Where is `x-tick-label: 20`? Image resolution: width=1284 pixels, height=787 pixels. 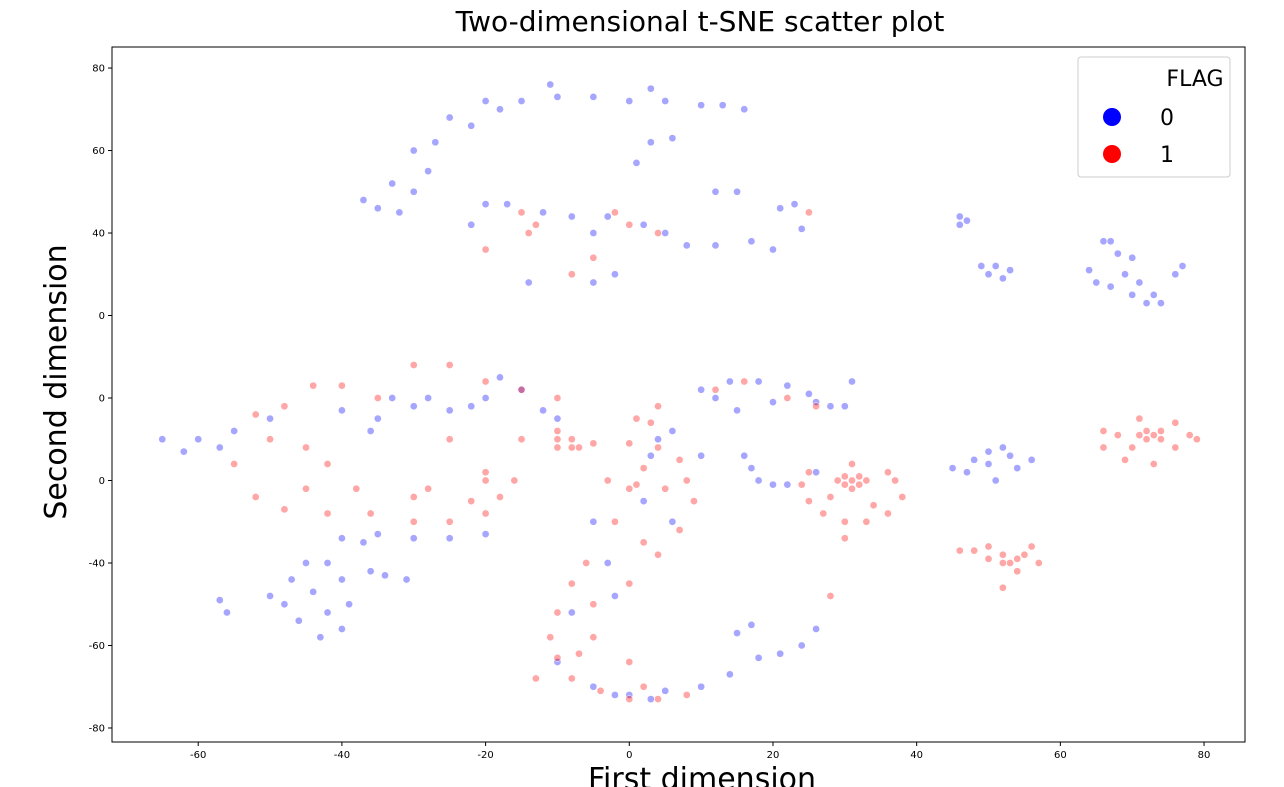
x-tick-label: 20 is located at coordinates (773, 755).